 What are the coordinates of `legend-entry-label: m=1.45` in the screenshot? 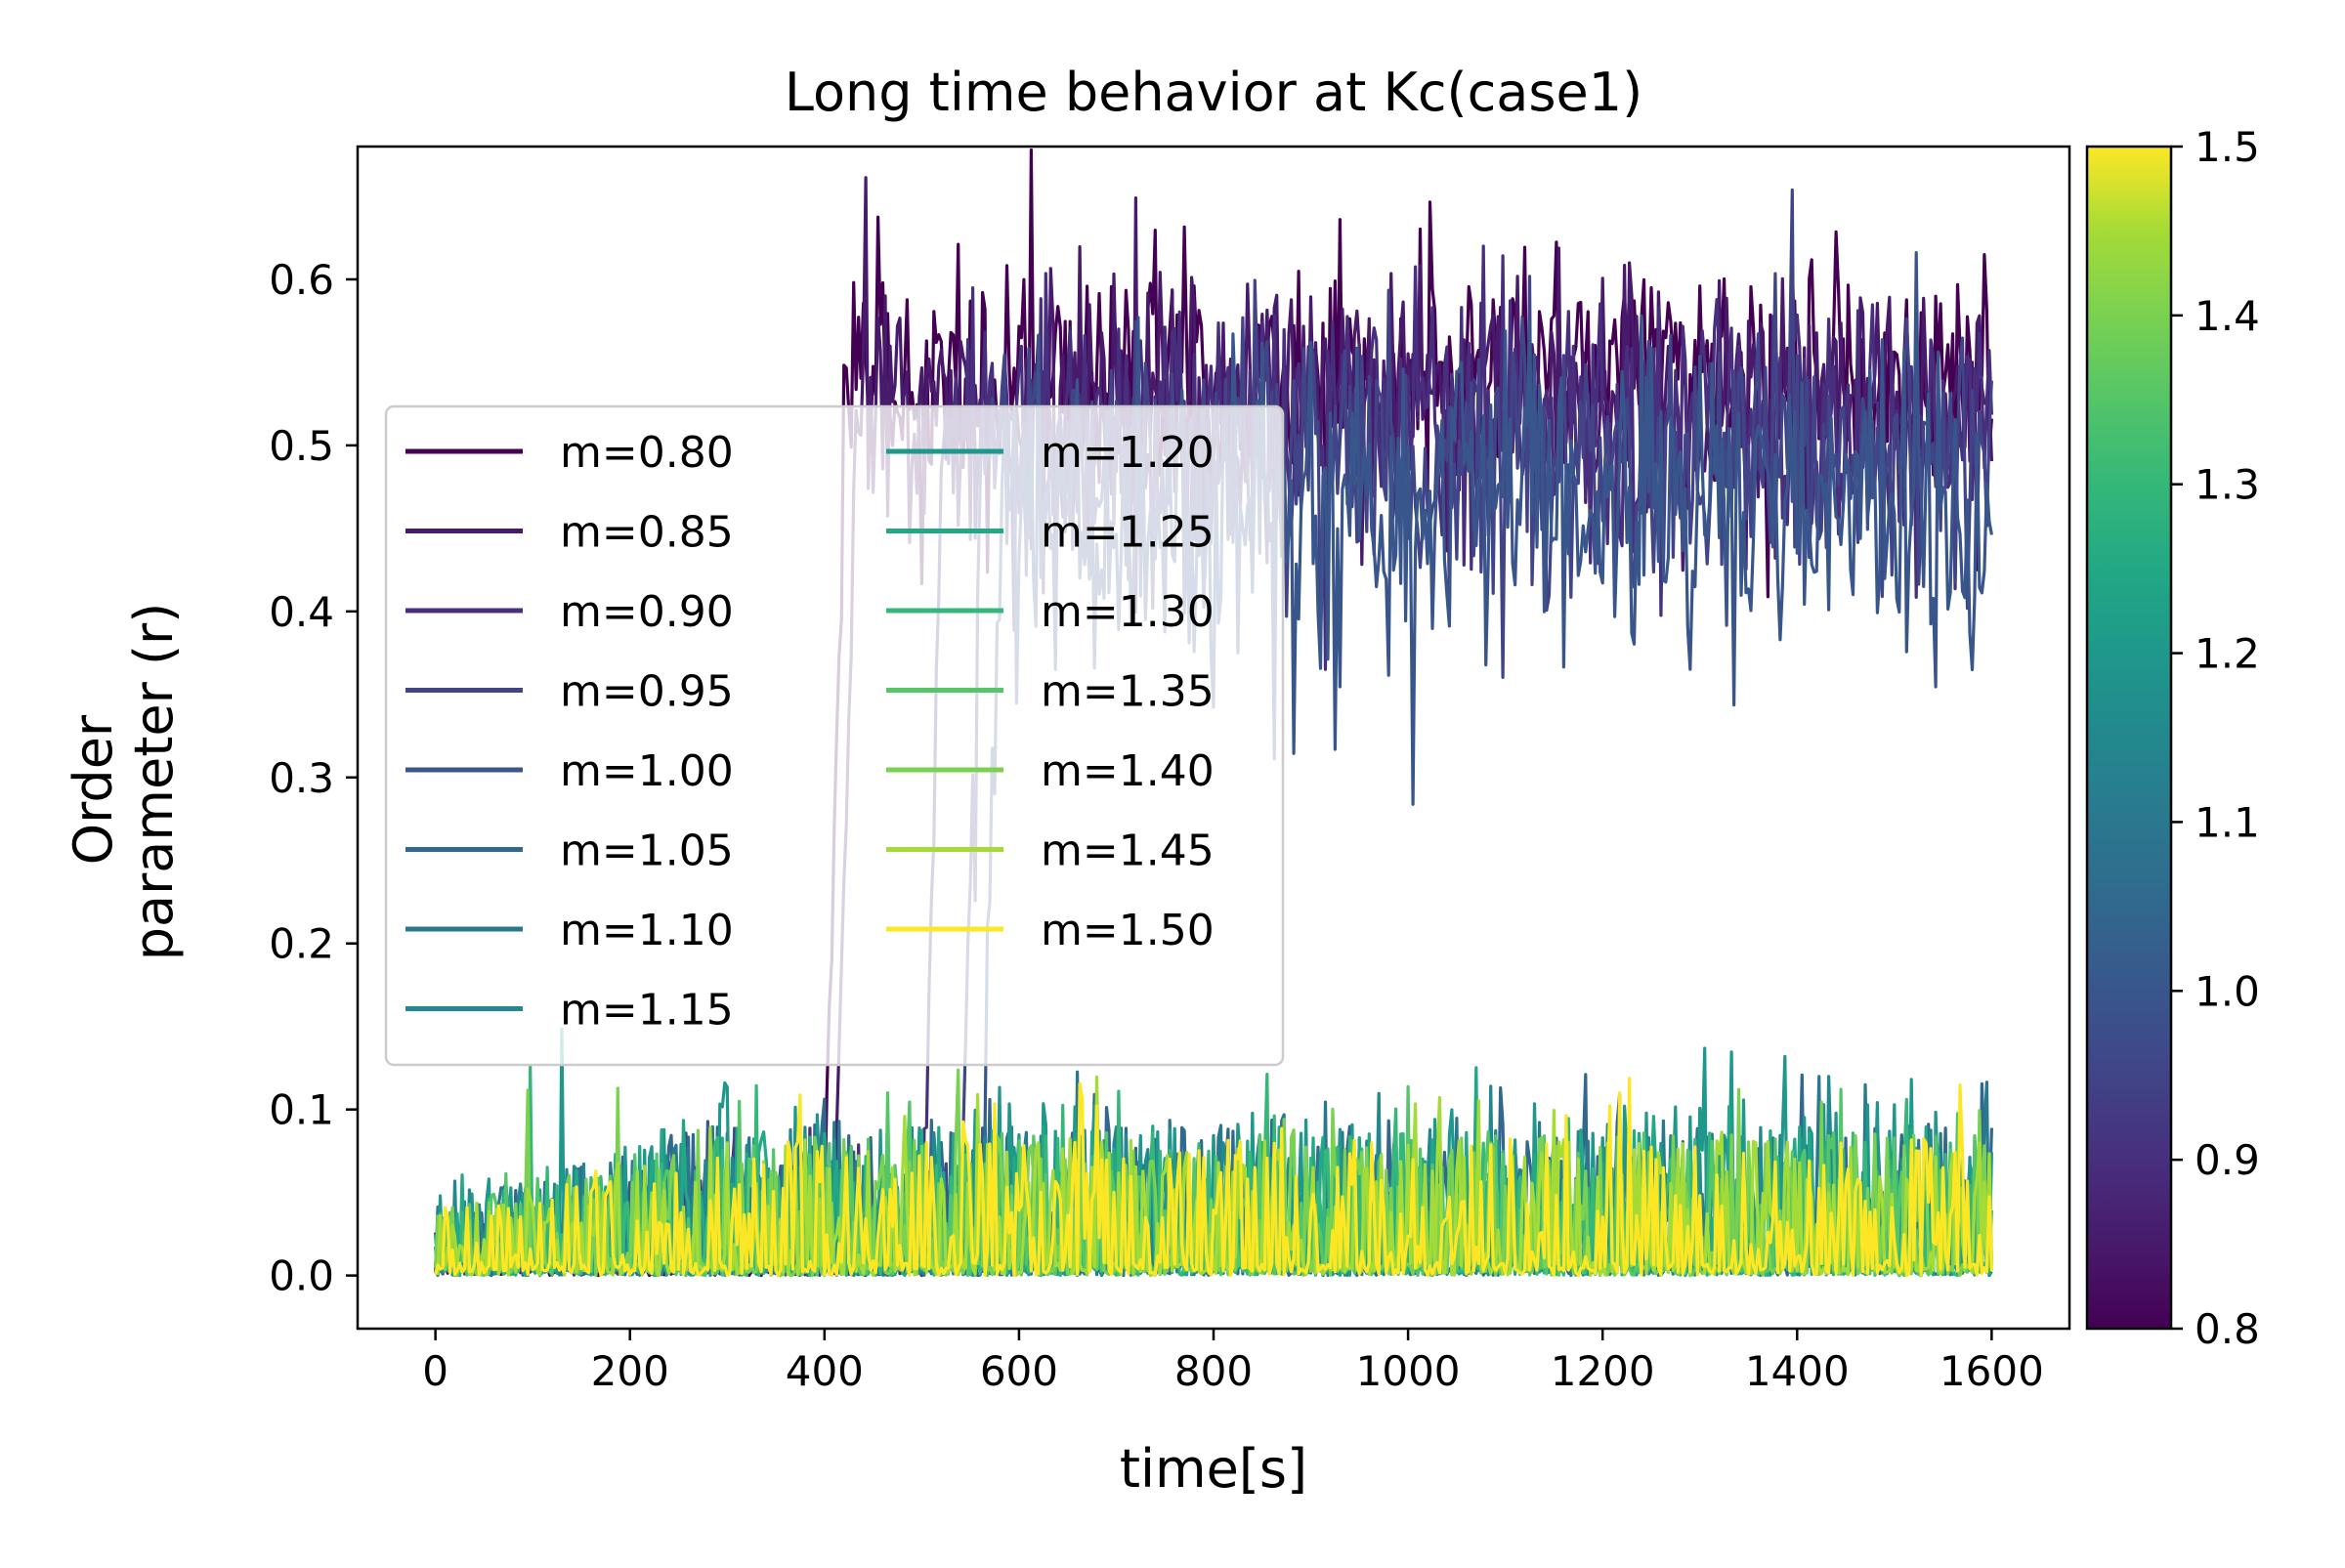 It's located at (1128, 851).